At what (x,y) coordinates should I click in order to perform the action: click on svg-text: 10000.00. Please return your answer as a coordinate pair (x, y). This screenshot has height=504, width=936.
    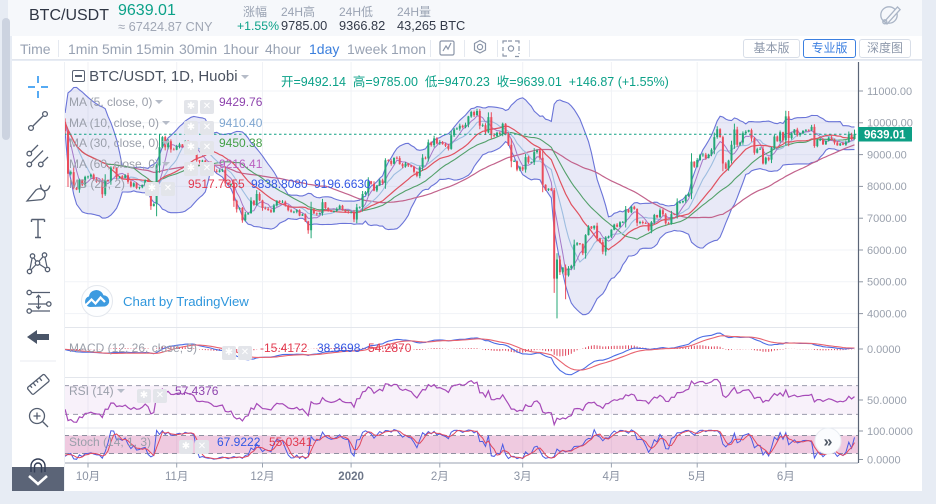
    Looking at the image, I should click on (890, 124).